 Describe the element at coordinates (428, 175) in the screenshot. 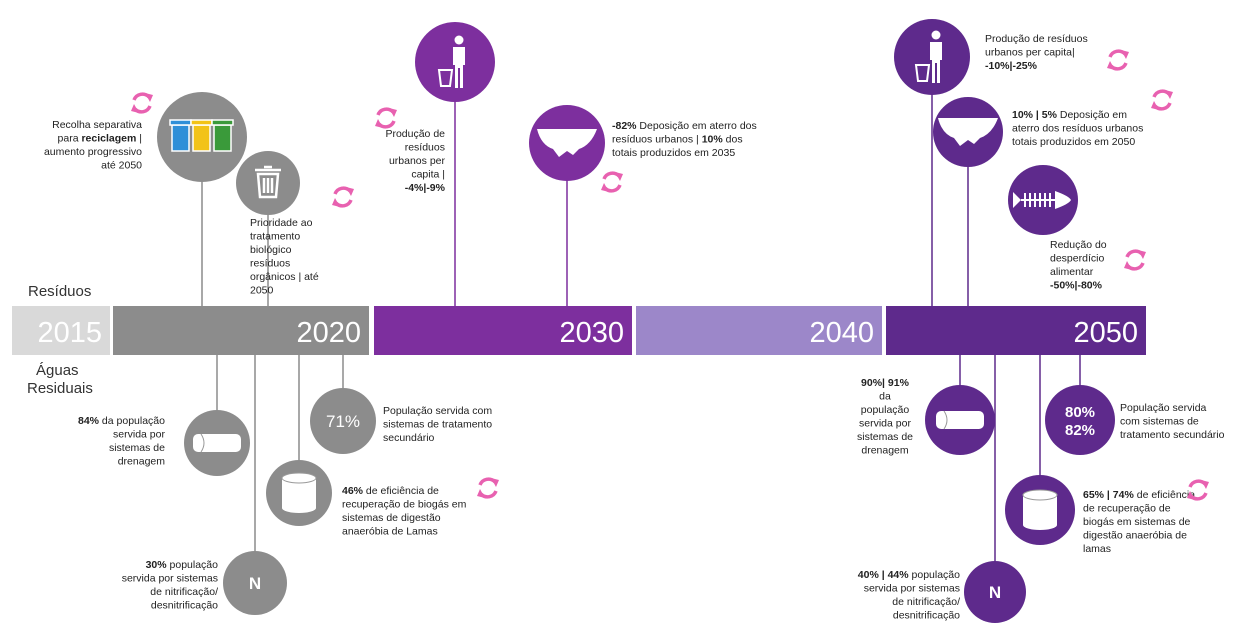

I see `item-text-line: capita |` at that location.